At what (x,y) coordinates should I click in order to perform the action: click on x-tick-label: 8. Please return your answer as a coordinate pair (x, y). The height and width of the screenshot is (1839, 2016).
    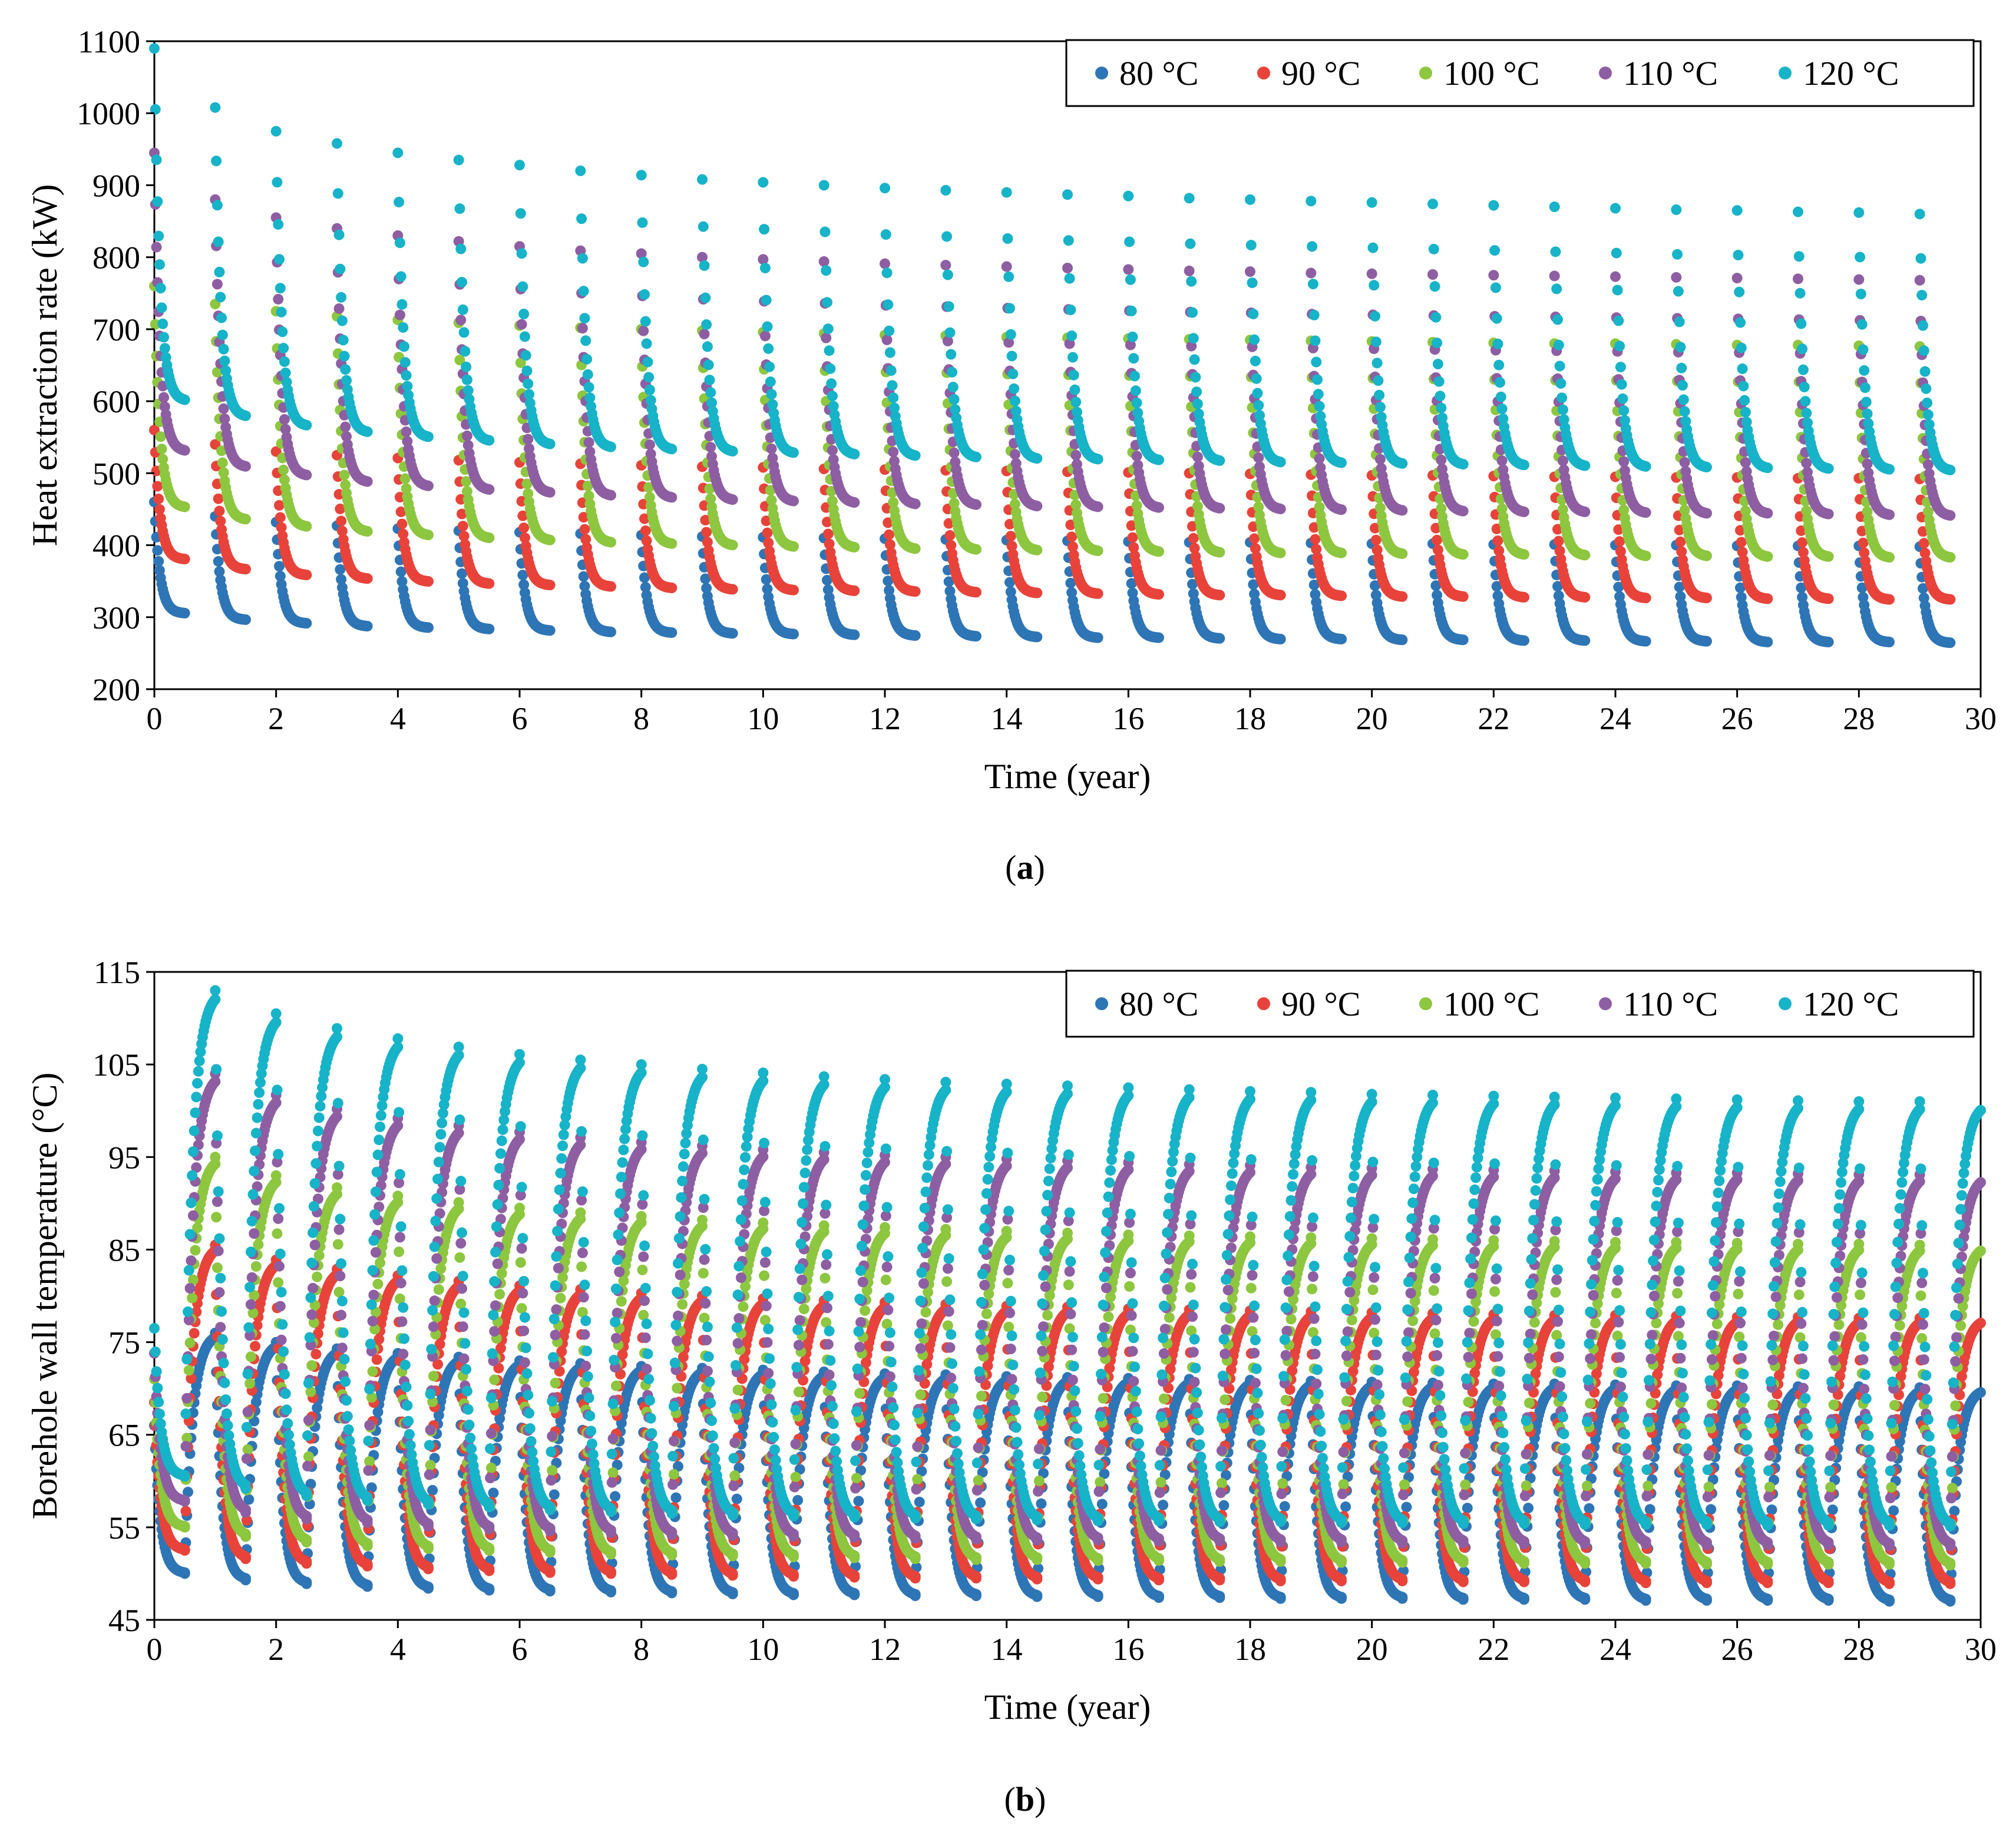
    Looking at the image, I should click on (641, 719).